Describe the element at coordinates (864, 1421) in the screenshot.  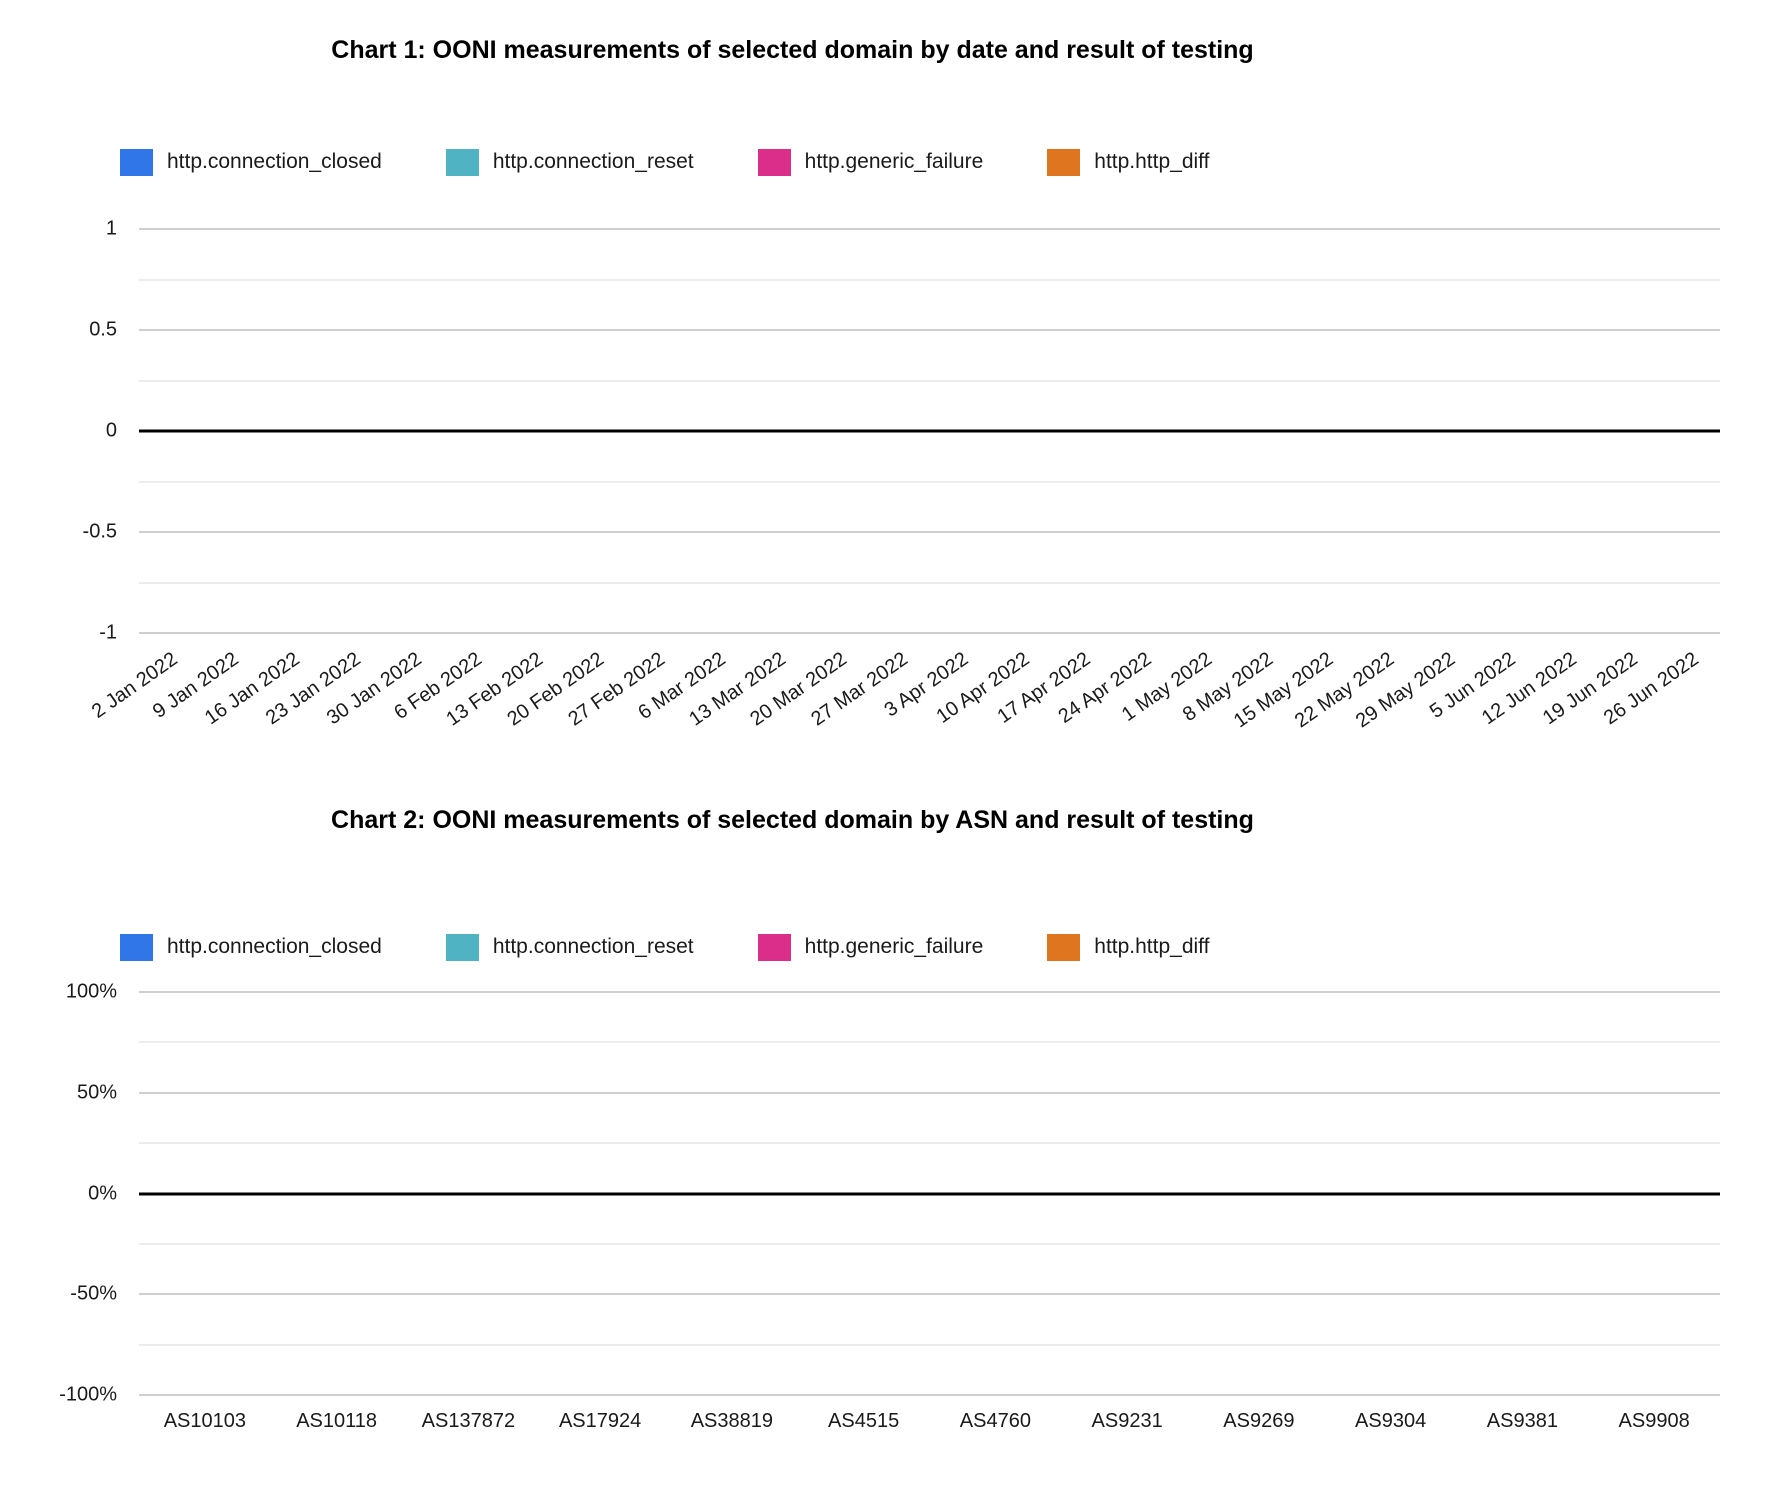
I see `x-tick-label: AS4515` at that location.